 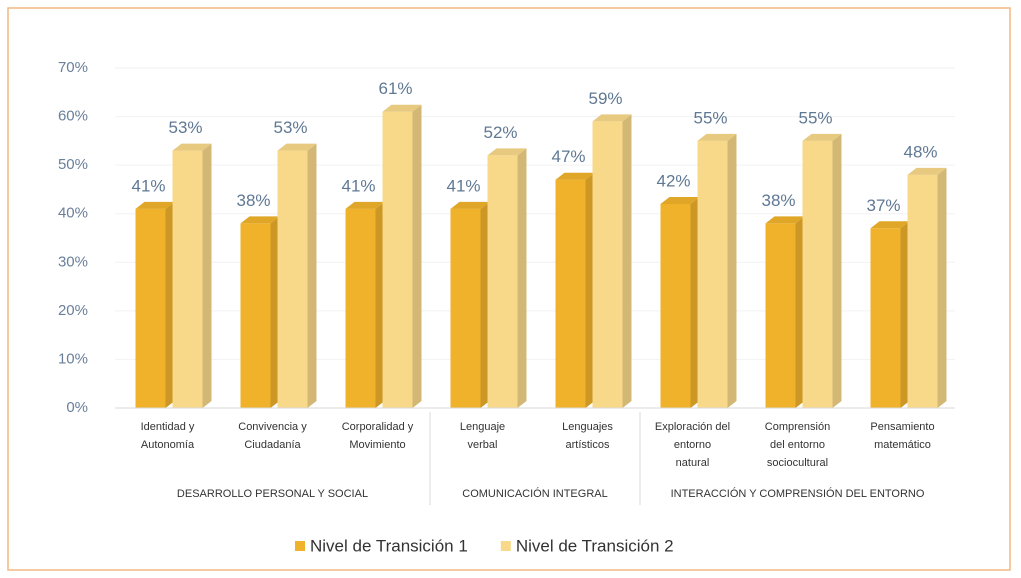 I want to click on x-tick-label: Pensamiento matemático, so click(x=902, y=436).